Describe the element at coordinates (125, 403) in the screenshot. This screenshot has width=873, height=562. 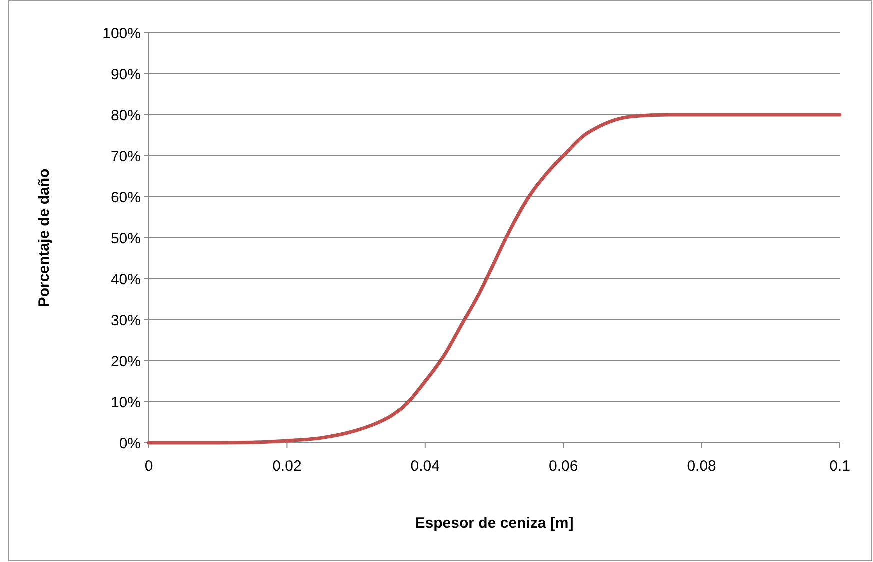
I see `y-tick-label: 10%` at that location.